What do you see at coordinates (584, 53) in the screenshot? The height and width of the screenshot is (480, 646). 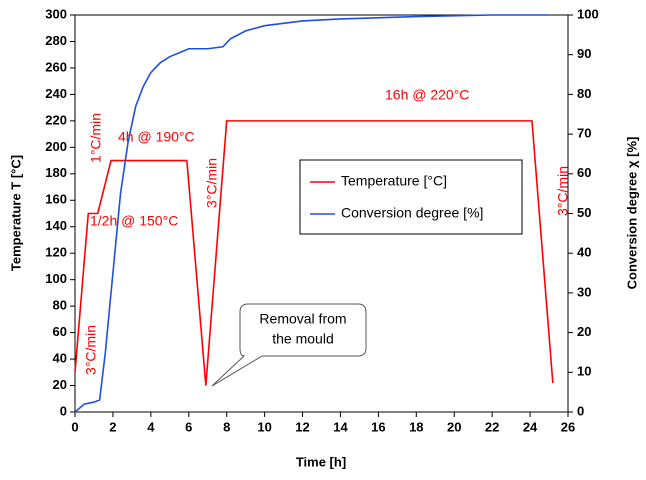 I see `y2-tick-label: 90` at bounding box center [584, 53].